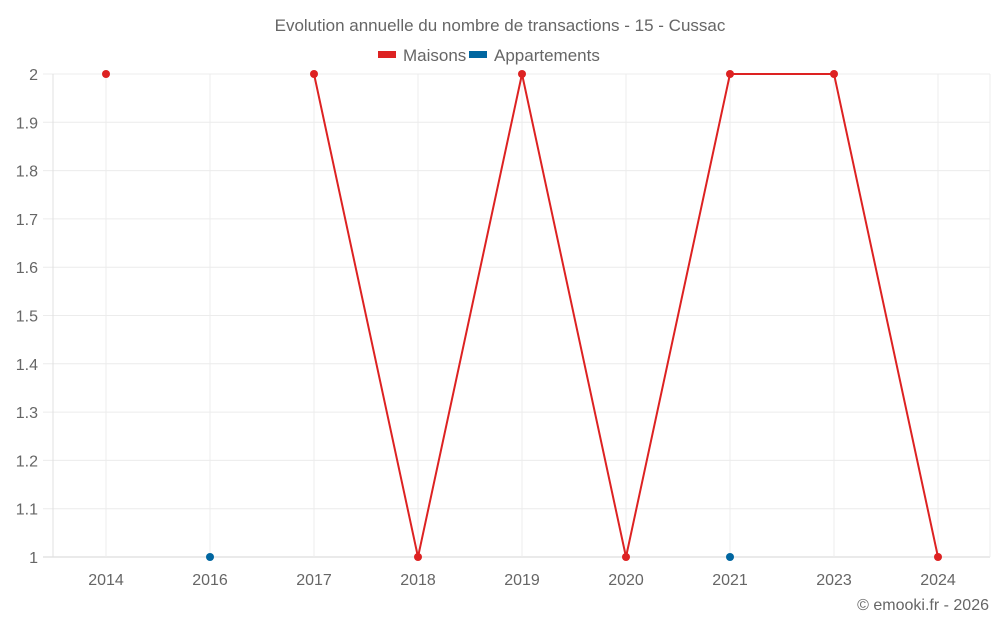  Describe the element at coordinates (27, 461) in the screenshot. I see `y-tick-label: 1.2` at that location.